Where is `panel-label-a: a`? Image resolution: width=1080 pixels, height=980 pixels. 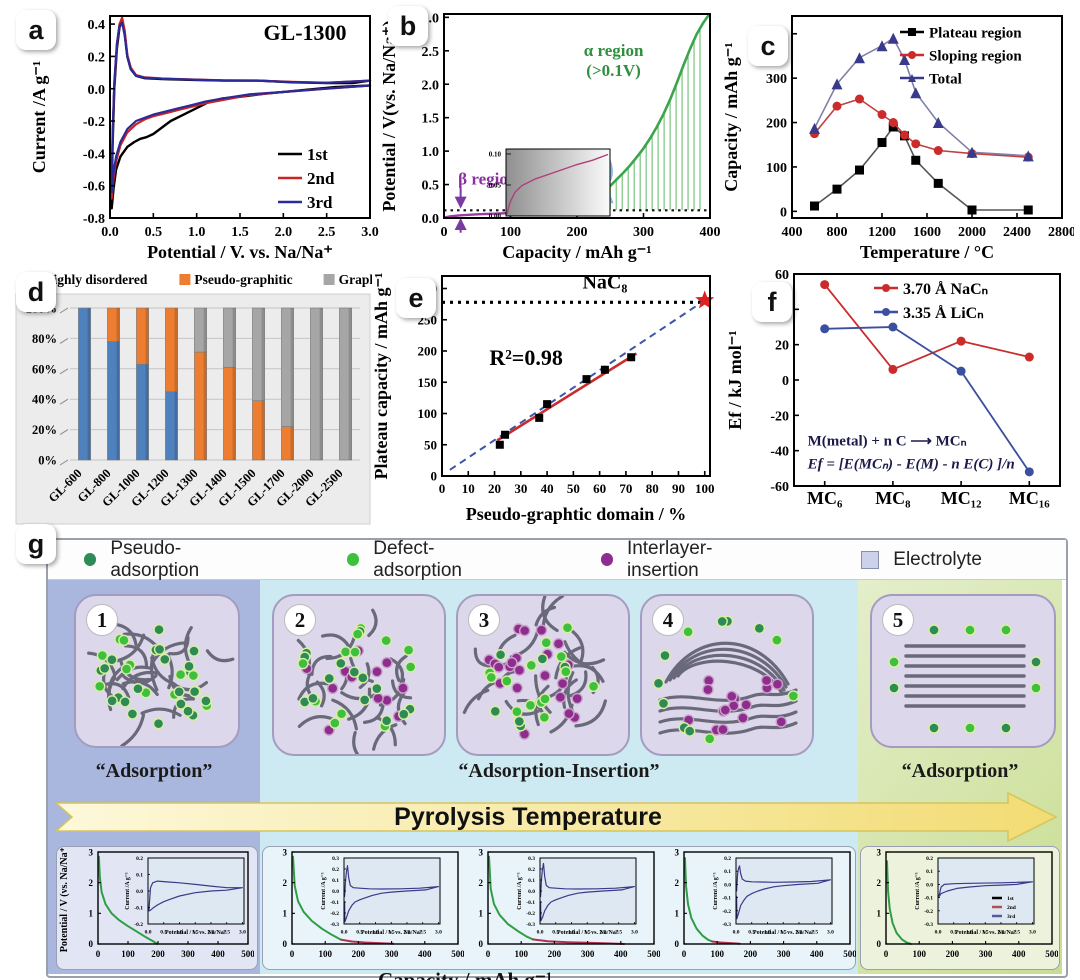
panel-label-a: a is located at coordinates (36, 30).